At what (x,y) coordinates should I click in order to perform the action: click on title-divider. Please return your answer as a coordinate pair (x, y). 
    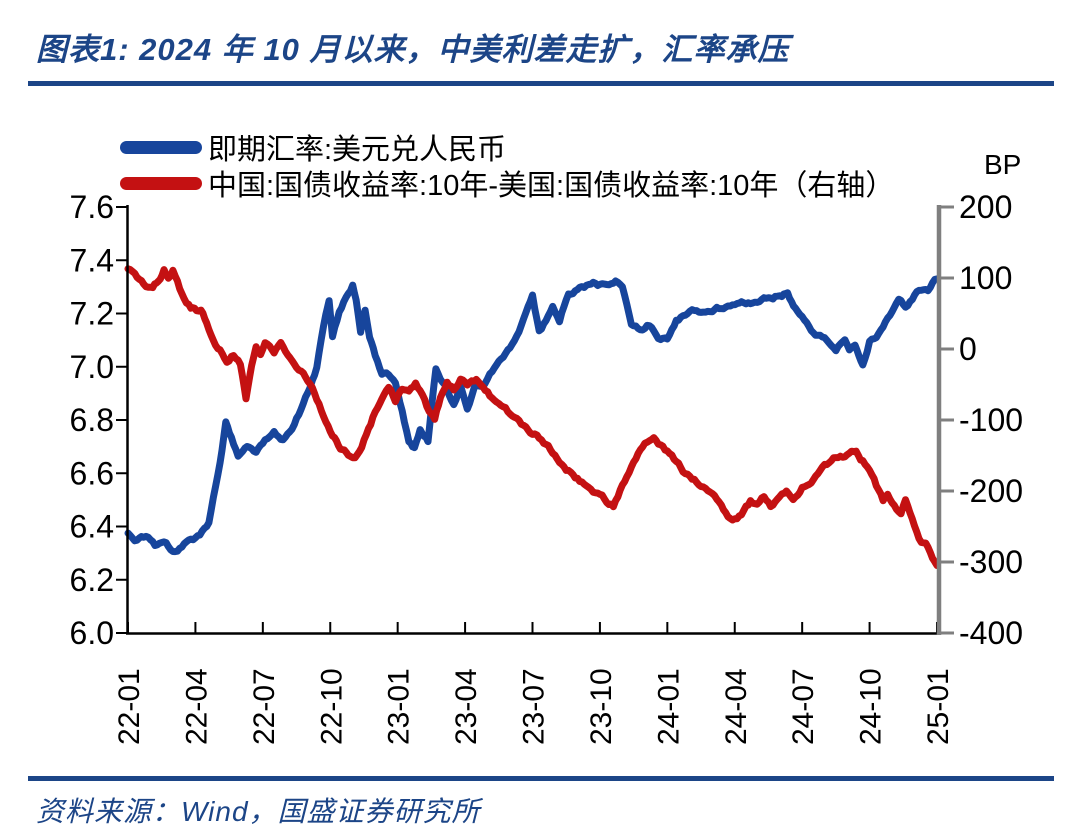
    Looking at the image, I should click on (541, 83).